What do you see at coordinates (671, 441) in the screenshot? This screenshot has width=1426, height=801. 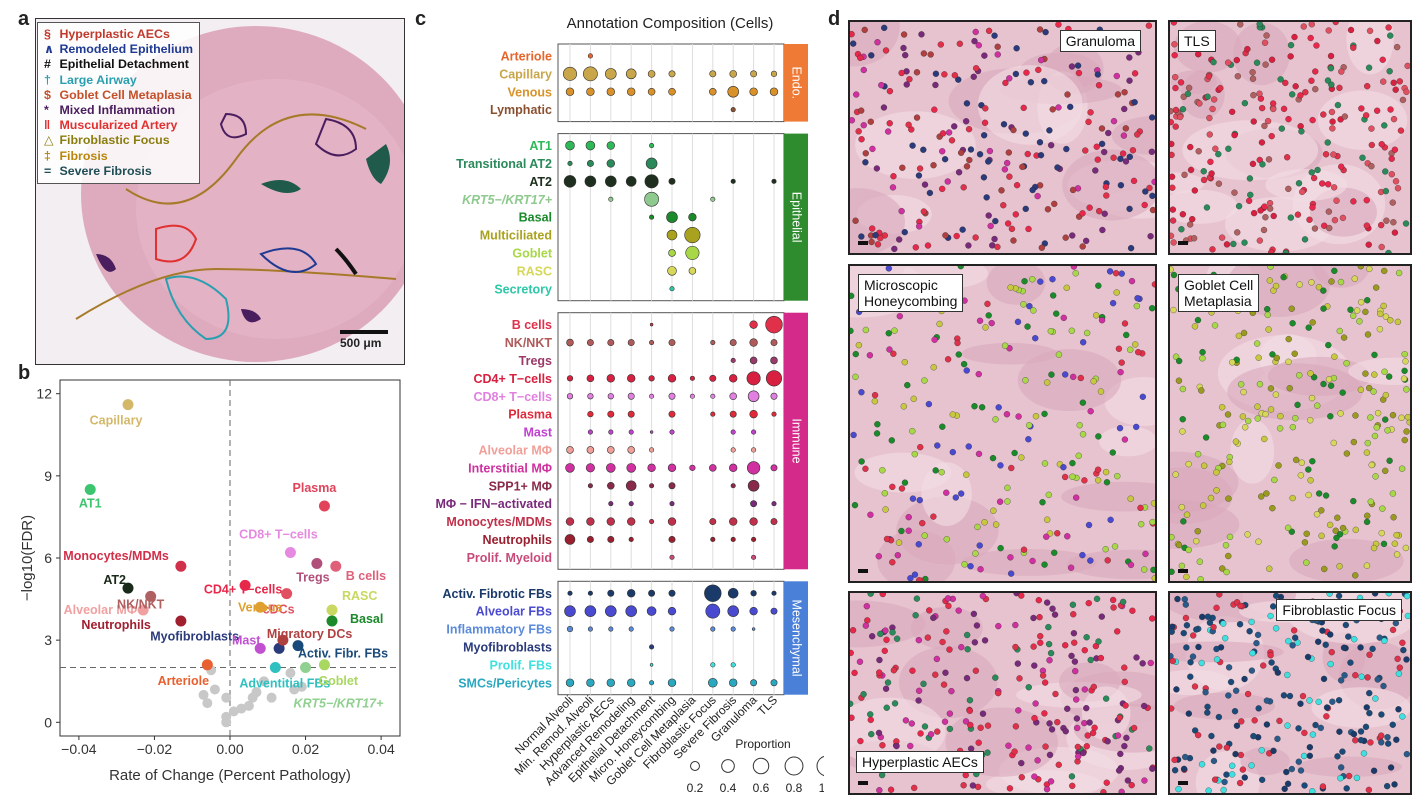 I see `group-frame` at bounding box center [671, 441].